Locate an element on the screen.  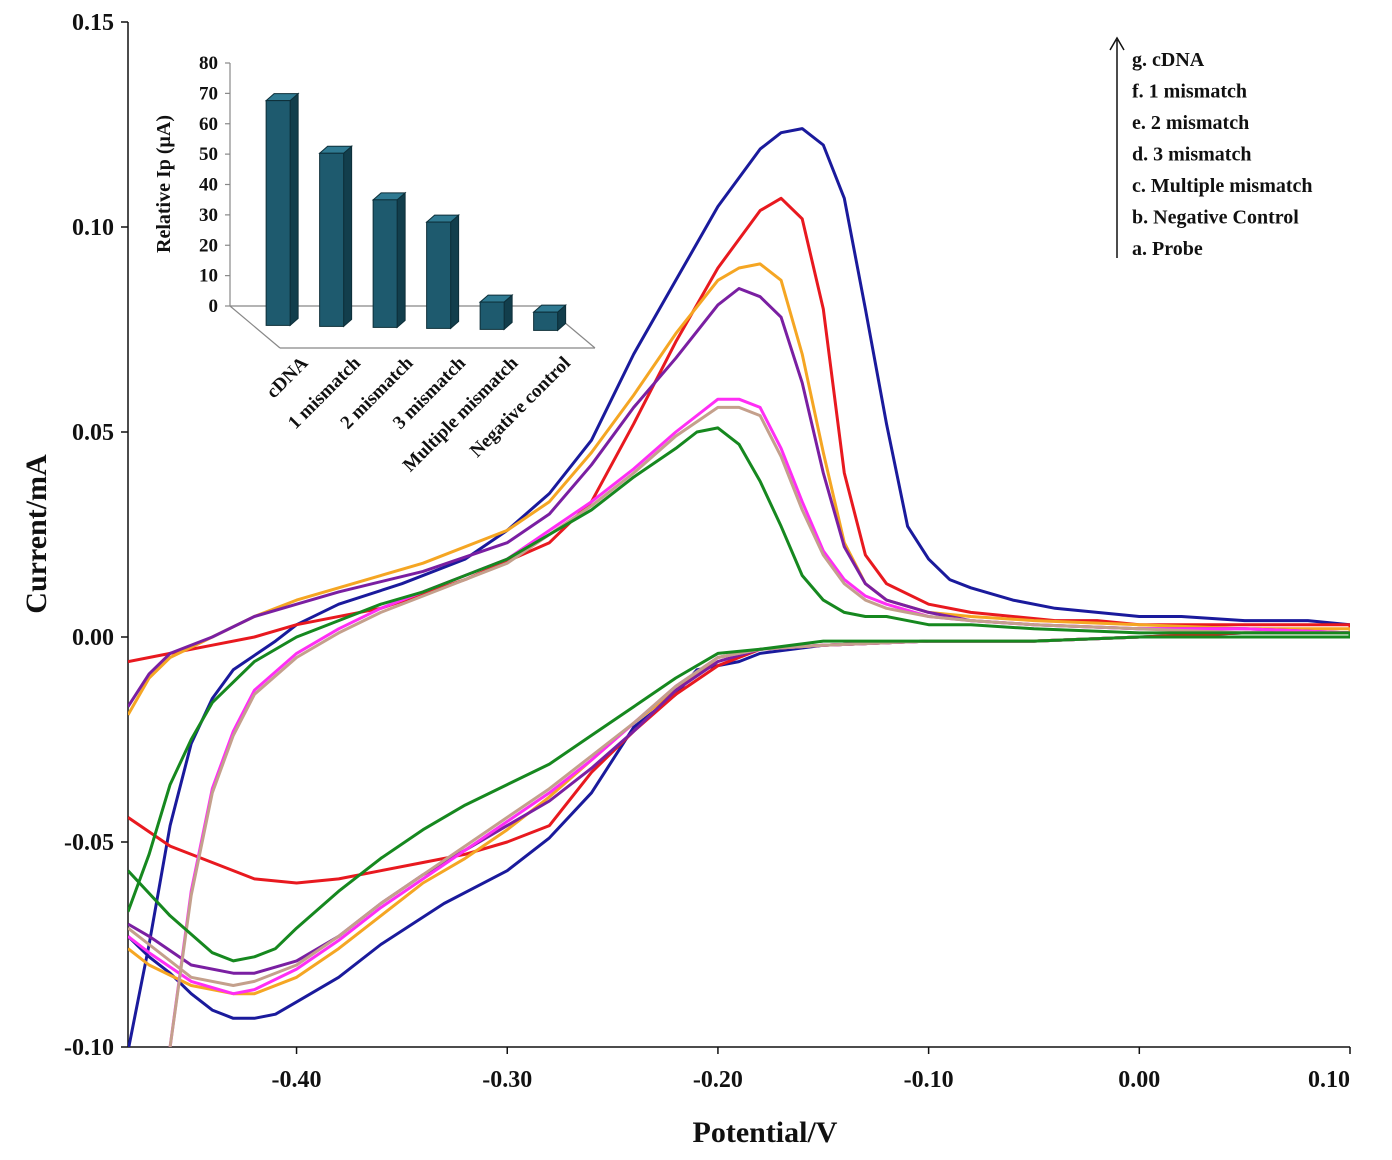
legend-entry: a. Probe is located at coordinates (1167, 249).